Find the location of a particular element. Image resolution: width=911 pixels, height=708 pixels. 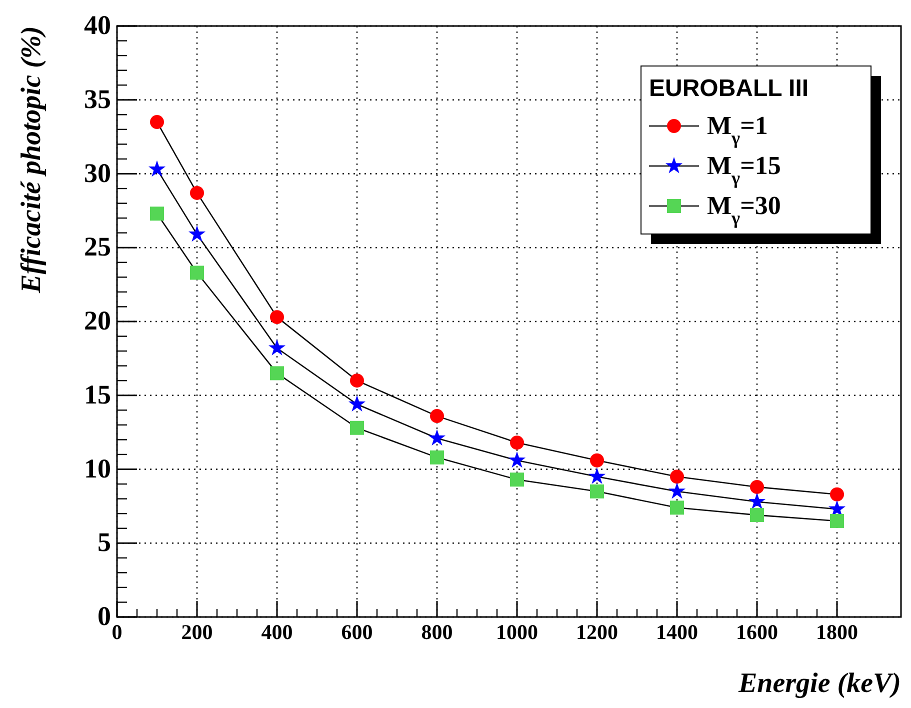

legend-label: M$_{γ}$=1 is located at coordinates (737, 129).